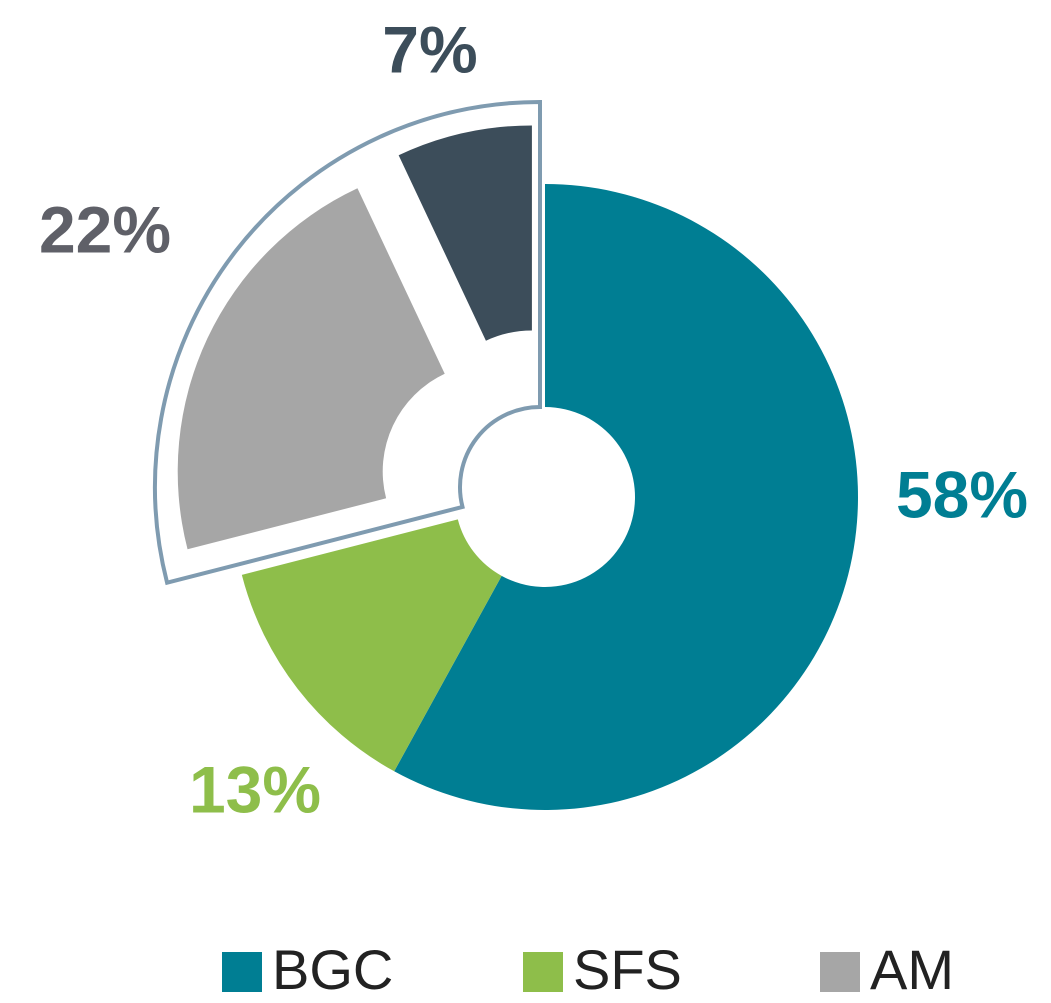  What do you see at coordinates (255, 789) in the screenshot?
I see `data-label: 13%` at bounding box center [255, 789].